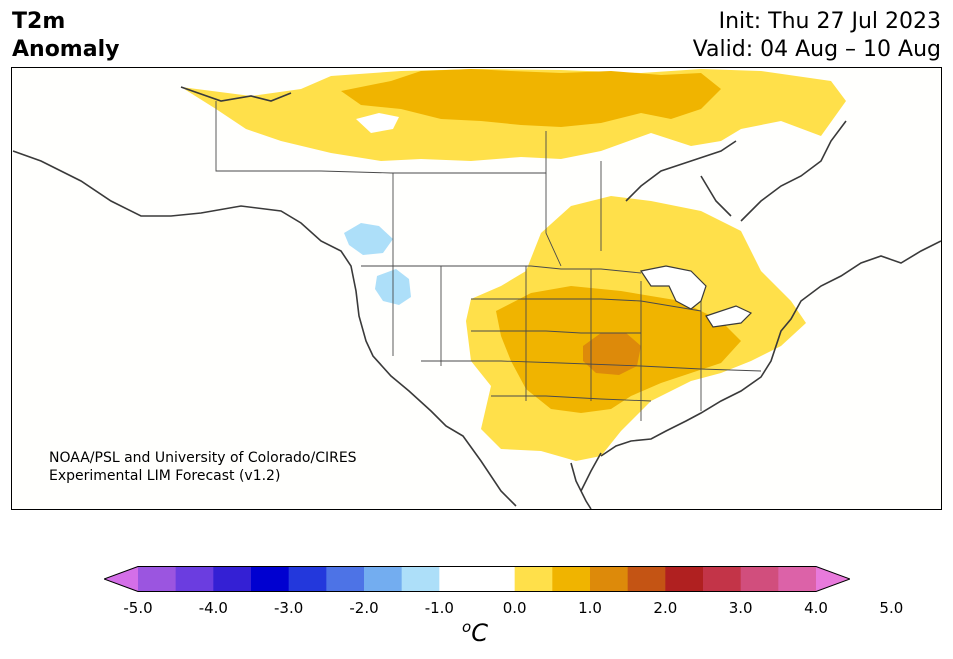  Describe the element at coordinates (138, 608) in the screenshot. I see `colorbar-tick-label: -5.0` at that location.